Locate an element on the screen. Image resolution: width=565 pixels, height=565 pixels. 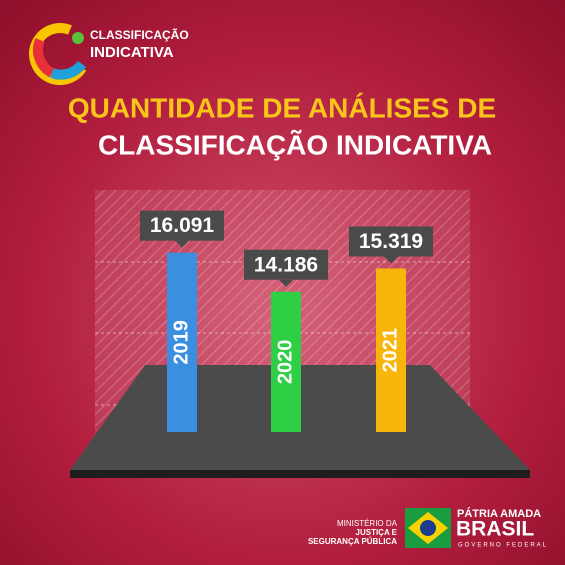
logo-text: INDICATIVA is located at coordinates (132, 52).